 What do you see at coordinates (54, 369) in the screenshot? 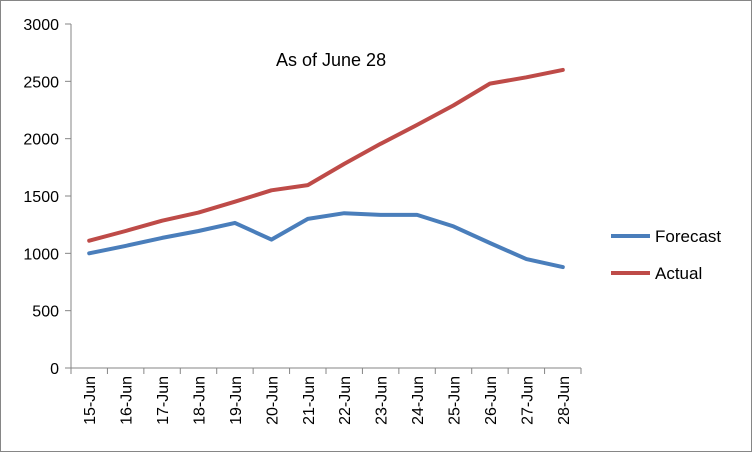
I see `y-tick-label: 0` at bounding box center [54, 369].